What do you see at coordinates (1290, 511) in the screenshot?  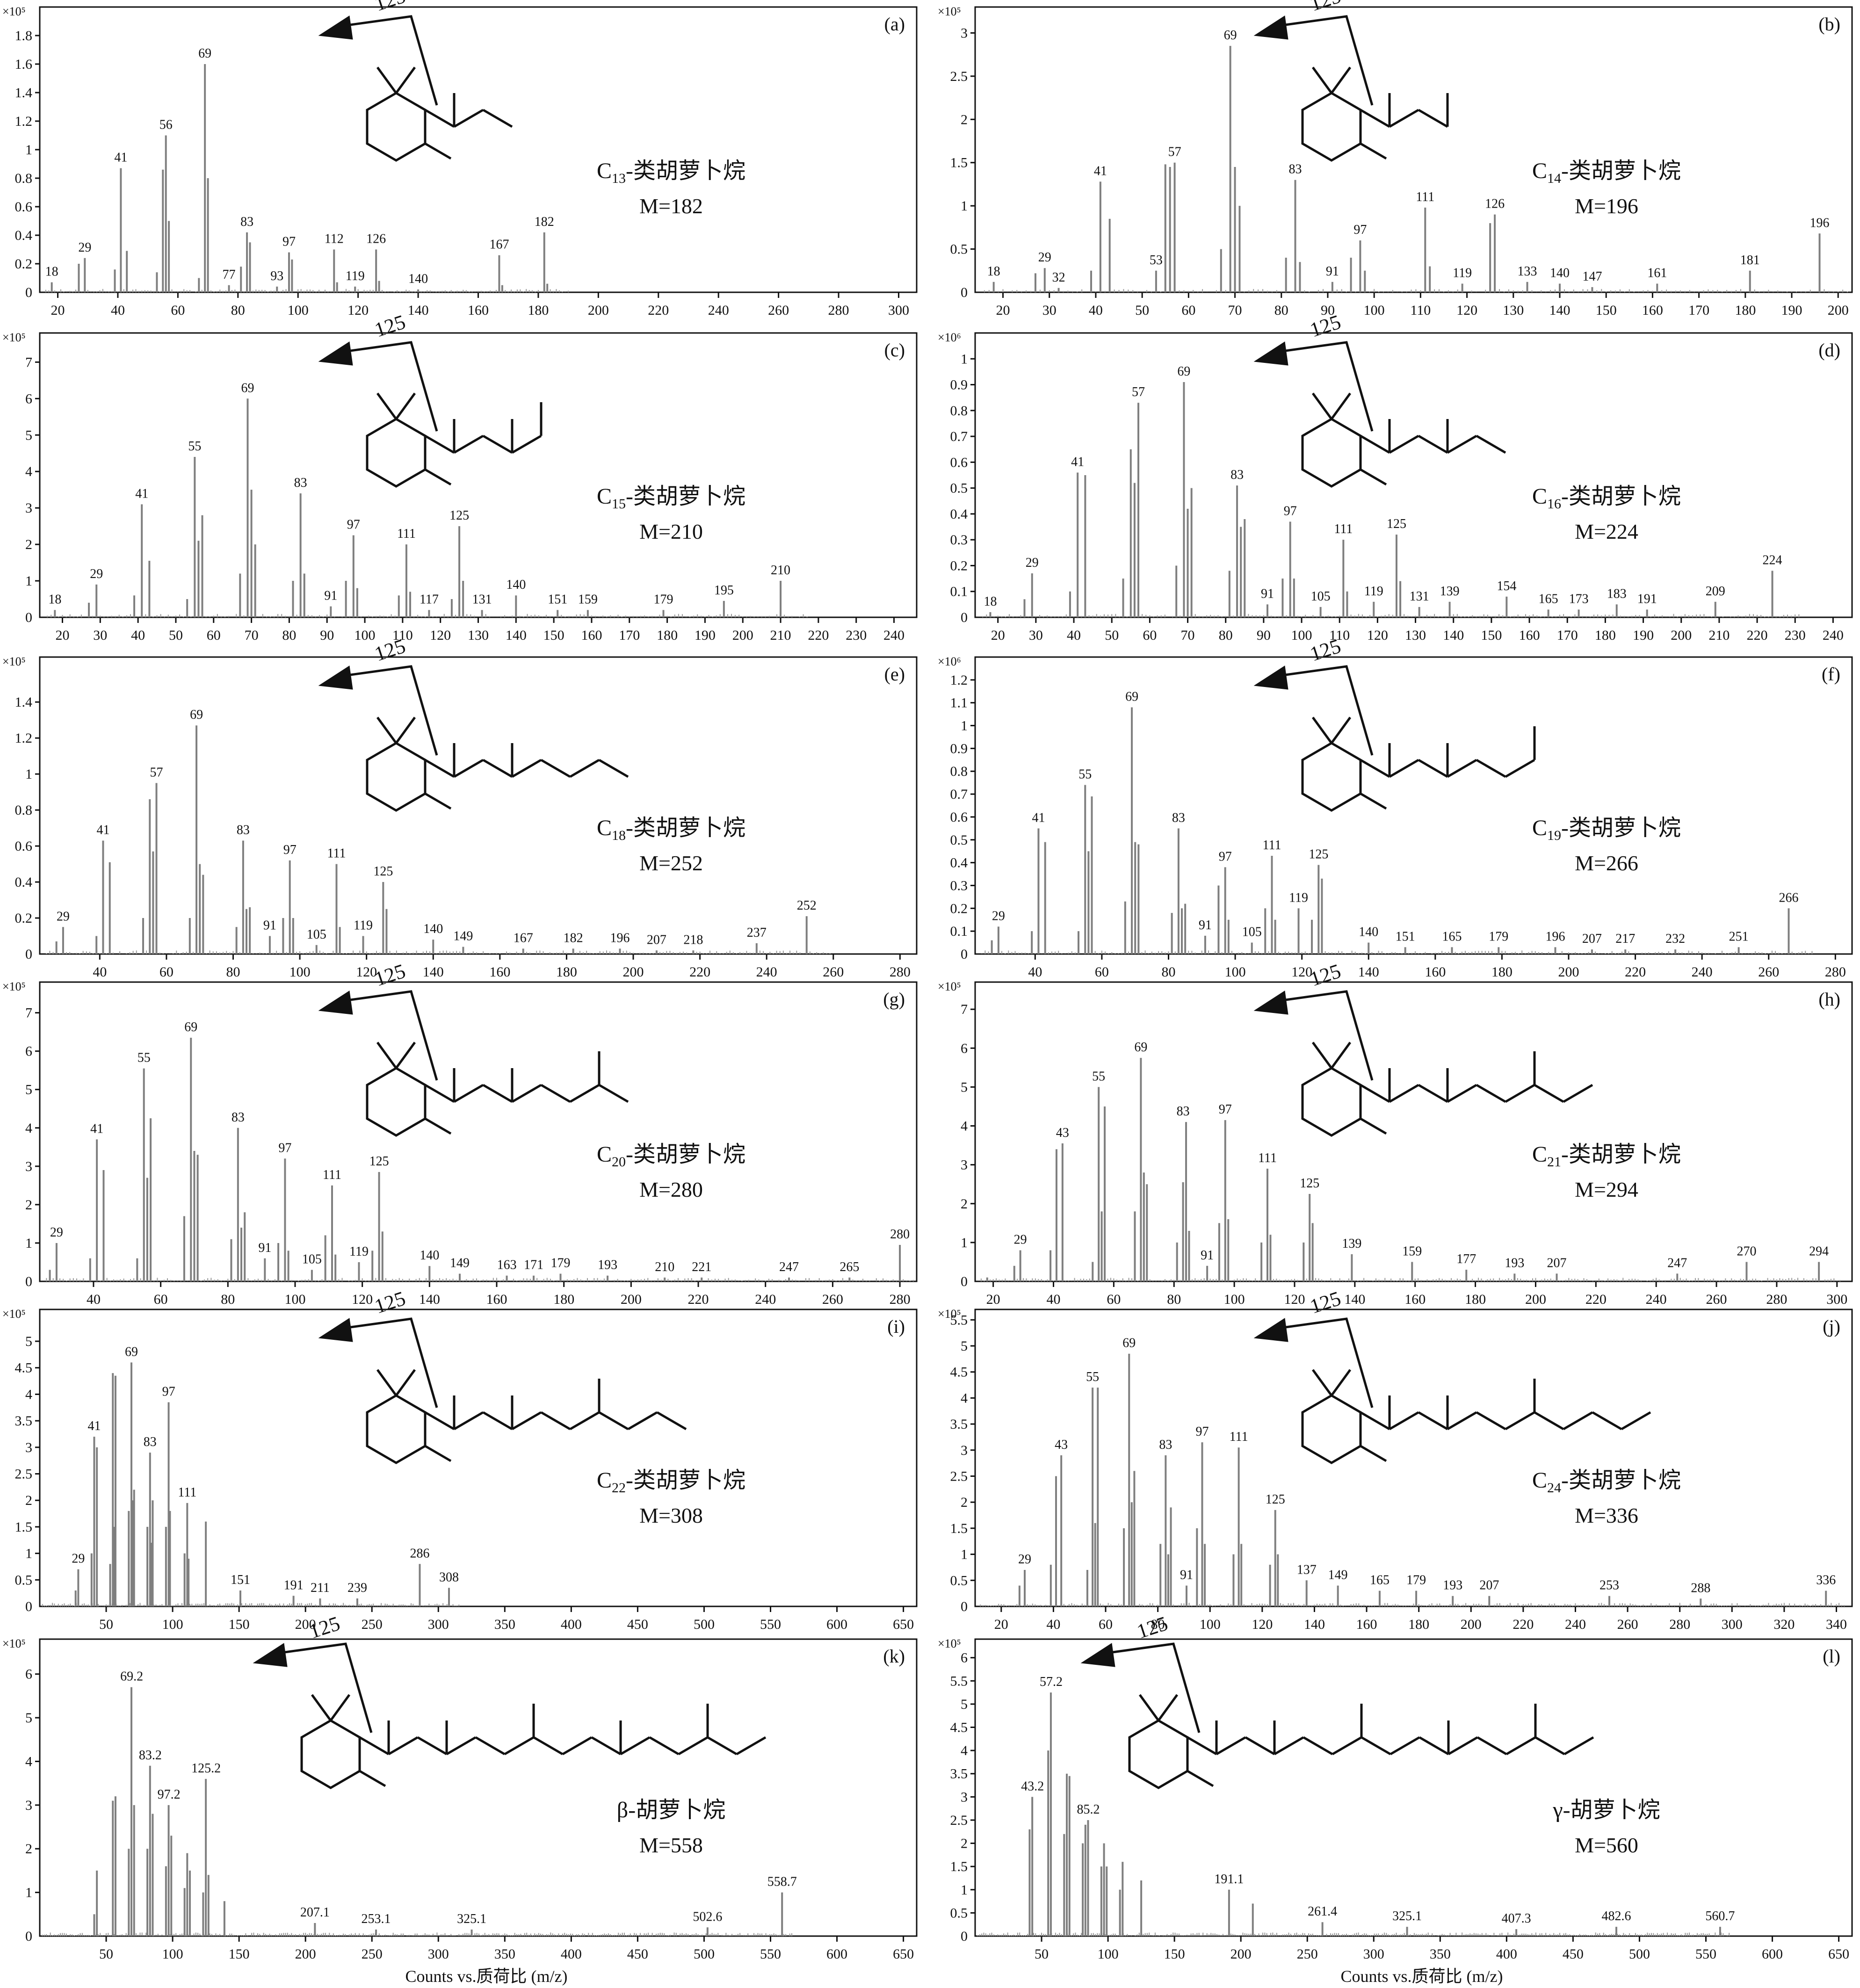 I see `peak-mz-label: 97` at bounding box center [1290, 511].